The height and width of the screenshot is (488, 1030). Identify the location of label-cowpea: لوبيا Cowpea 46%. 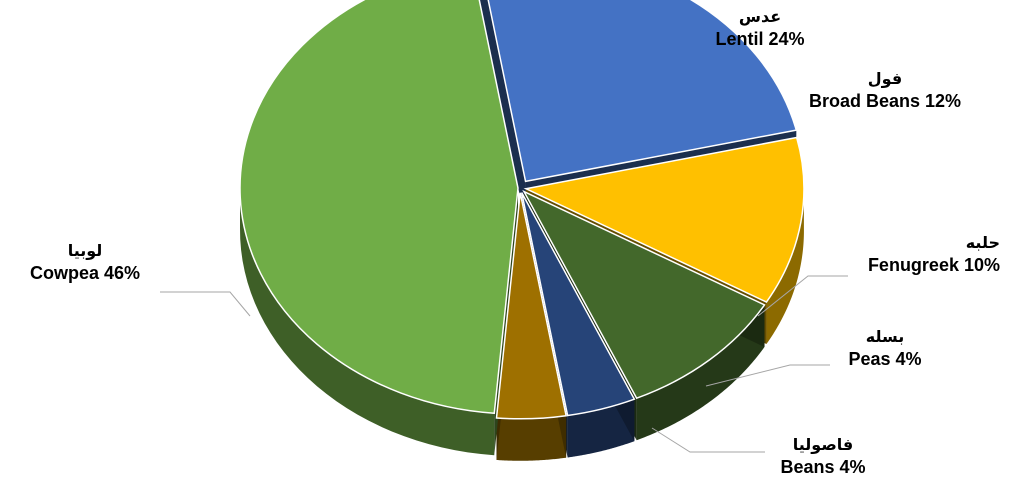
(85, 262).